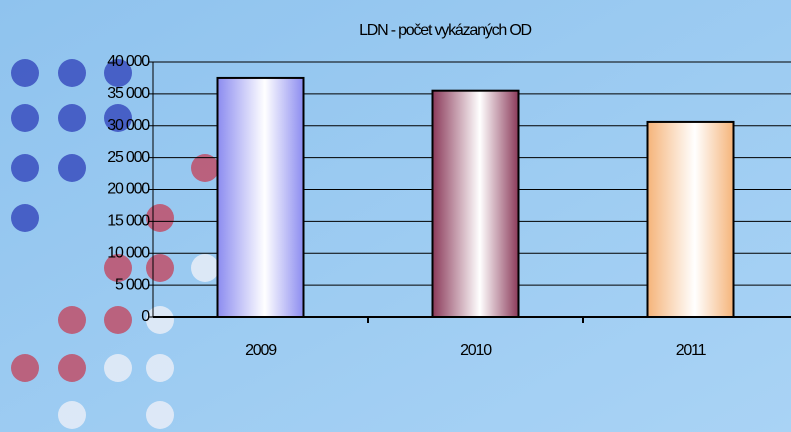 Image resolution: width=791 pixels, height=432 pixels. I want to click on x-tick-label: 2009, so click(261, 350).